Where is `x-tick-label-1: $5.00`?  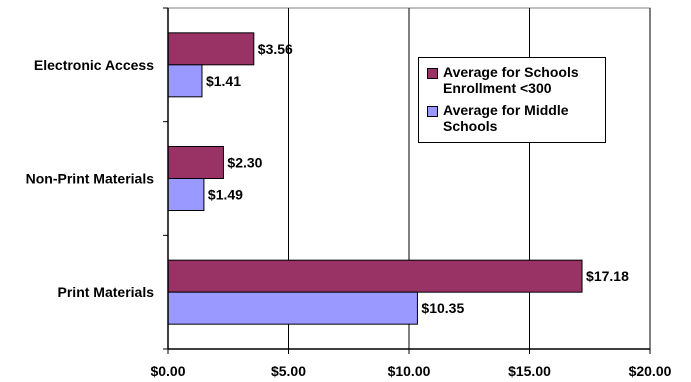 x-tick-label-1: $5.00 is located at coordinates (288, 371).